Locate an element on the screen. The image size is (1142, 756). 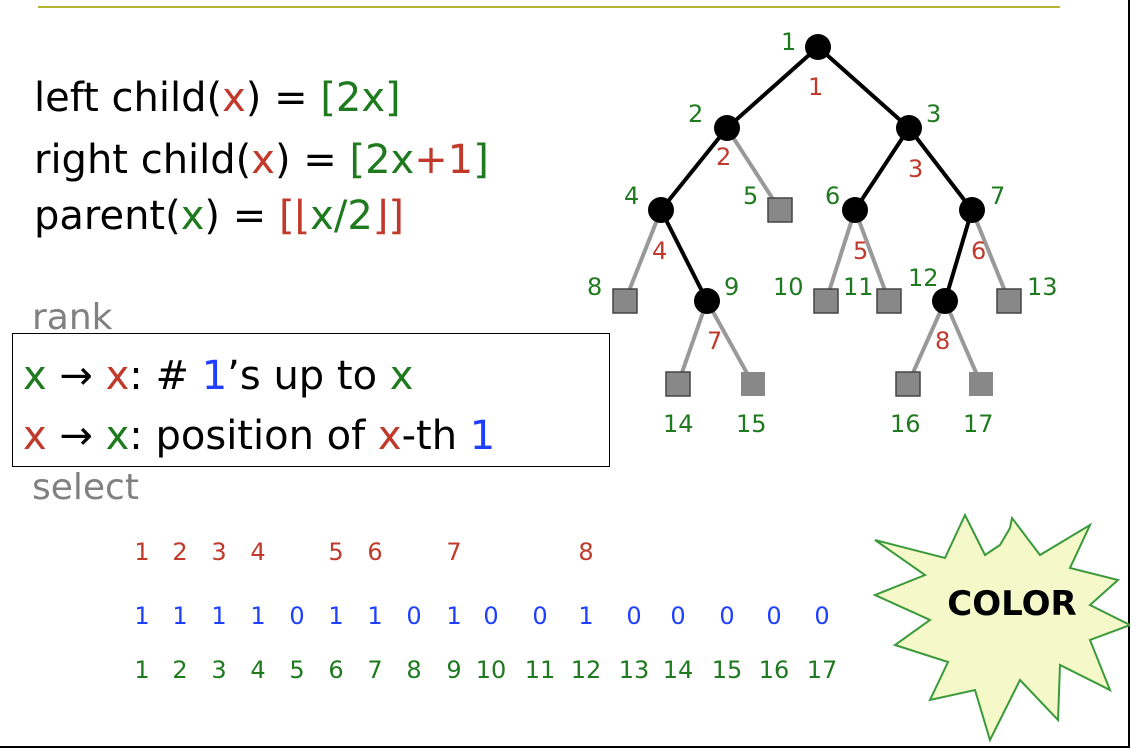
position-value: 14 is located at coordinates (678, 670).